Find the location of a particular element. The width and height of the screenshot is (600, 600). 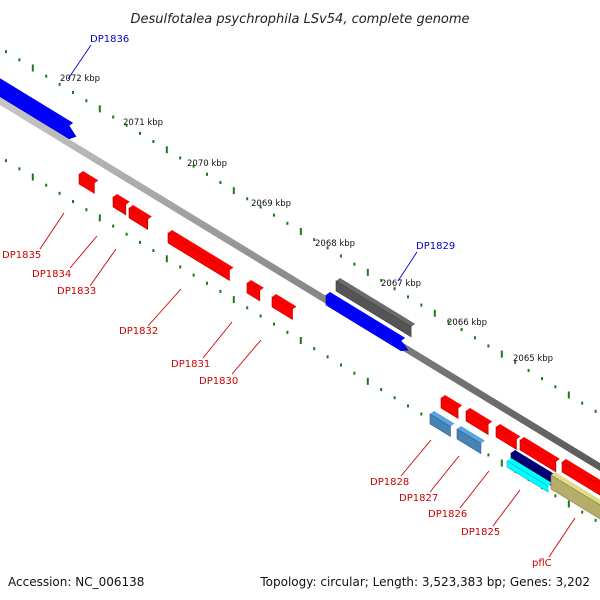

gene-dp1836-bevel is located at coordinates (37, 102).